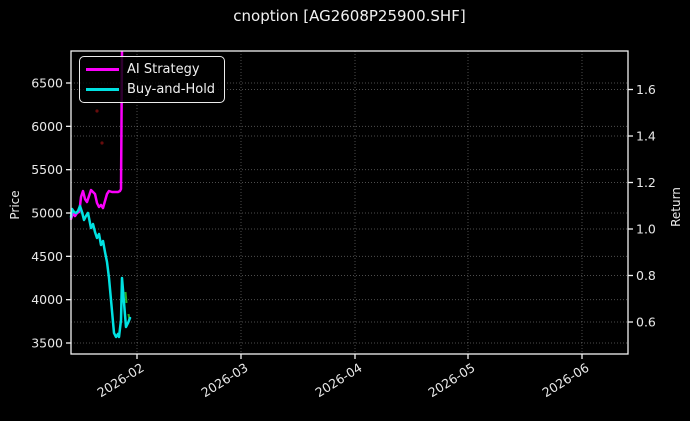  I want to click on right-axis-label: Return, so click(676, 207).